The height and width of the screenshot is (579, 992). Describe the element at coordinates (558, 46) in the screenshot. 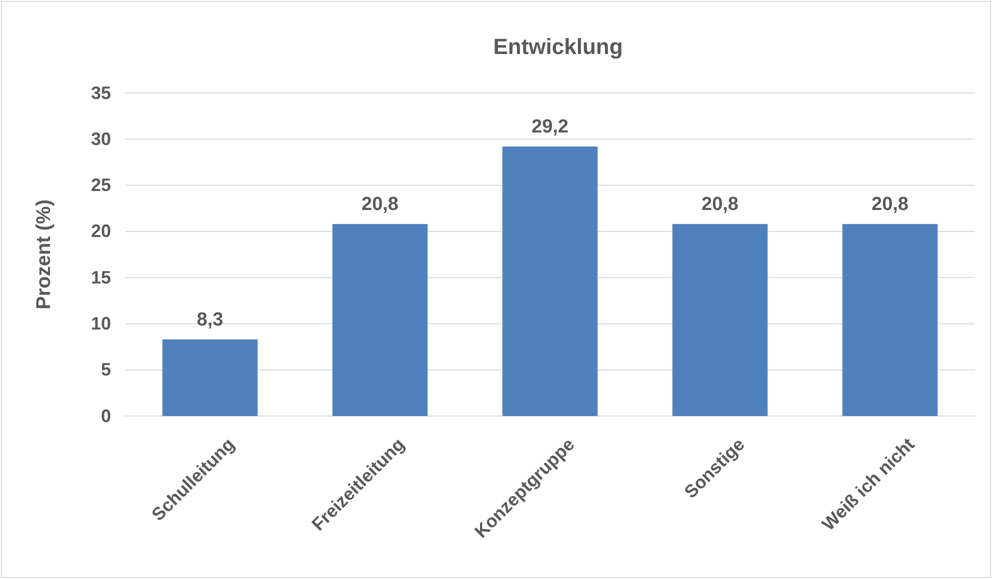

I see `chart-title: Entwicklung` at that location.